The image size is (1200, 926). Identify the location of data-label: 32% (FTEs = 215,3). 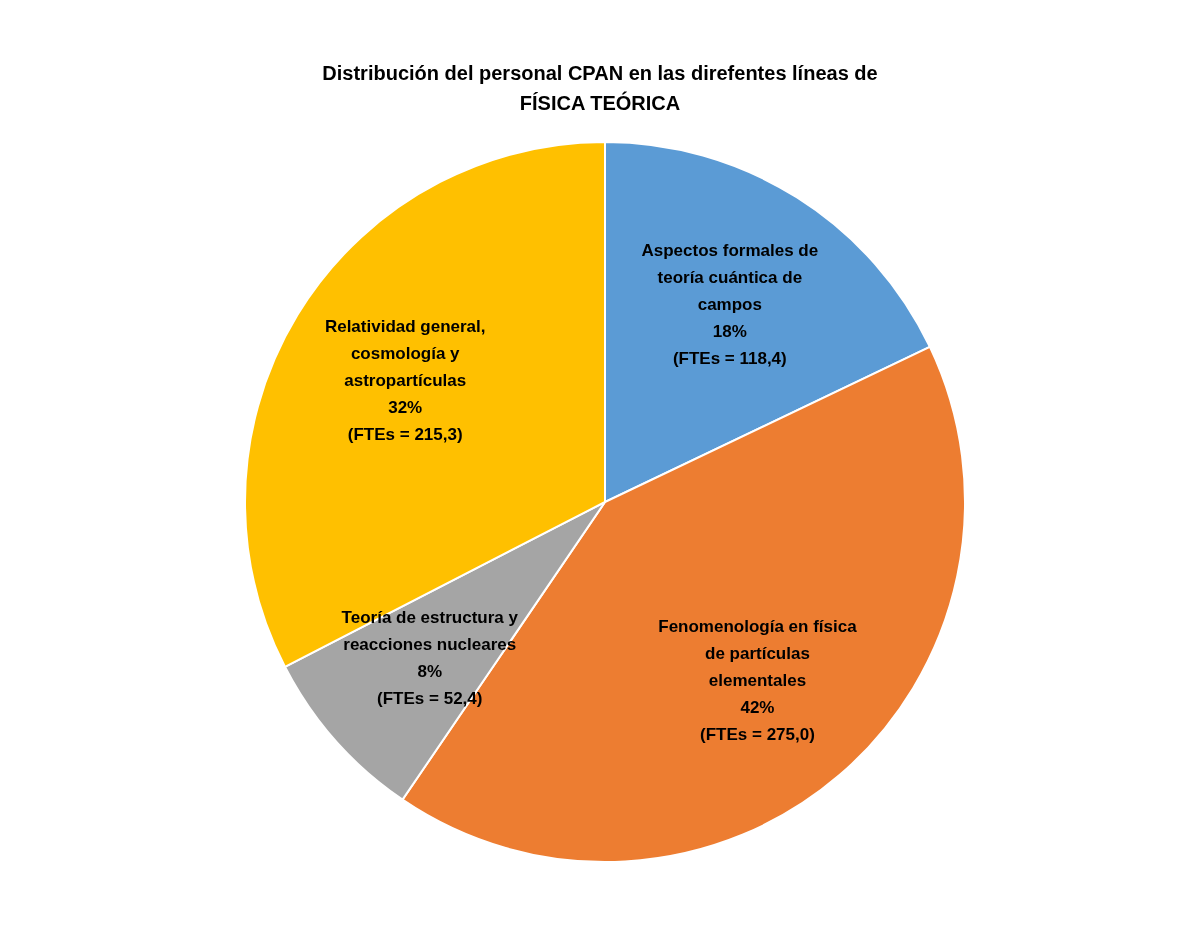
(405, 420).